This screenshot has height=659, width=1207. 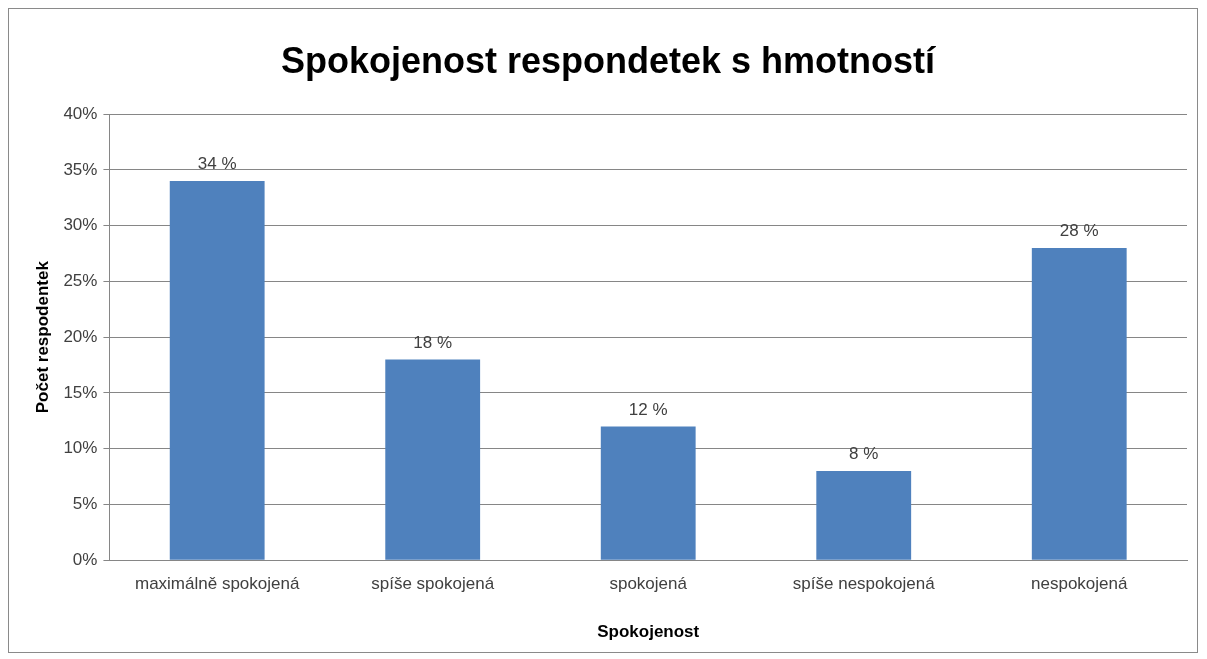 I want to click on y-axis-title: Počet respodentek, so click(x=42, y=337).